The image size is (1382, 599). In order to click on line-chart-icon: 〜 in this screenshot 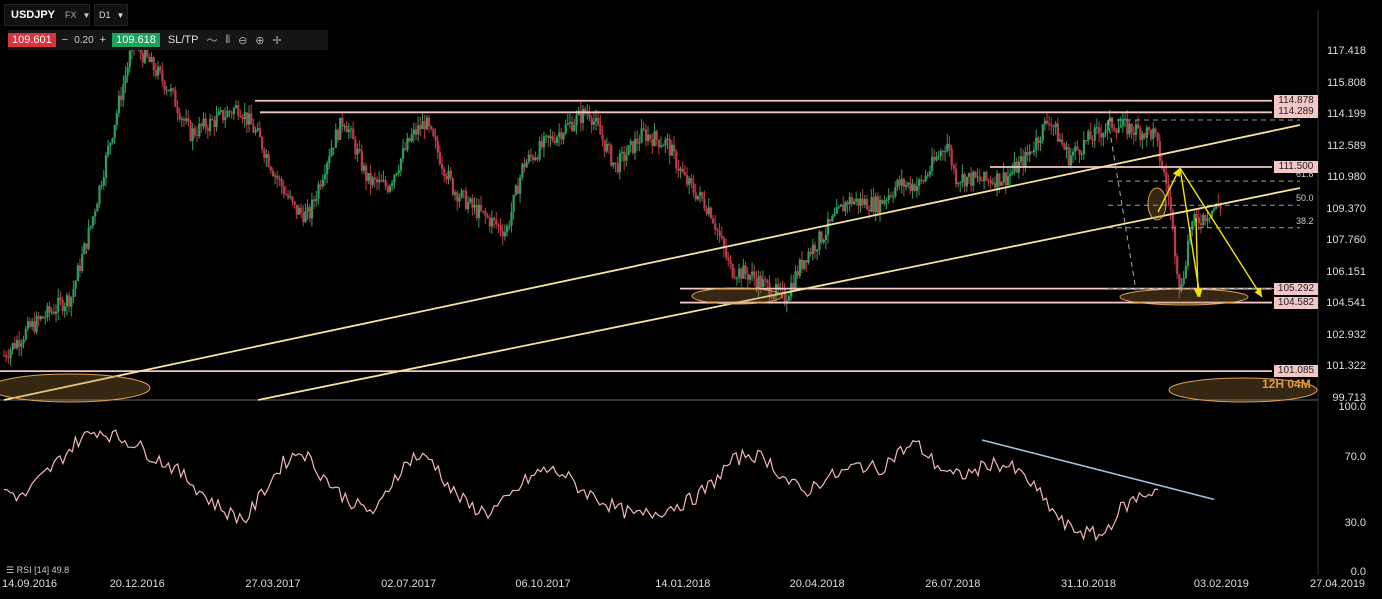, I will do `click(212, 41)`.